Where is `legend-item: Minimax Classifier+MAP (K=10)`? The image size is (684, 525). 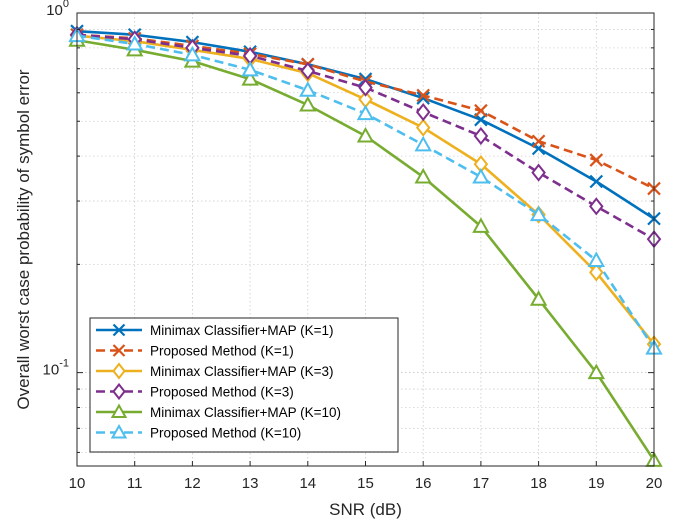
legend-item: Minimax Classifier+MAP (K=10) is located at coordinates (218, 411).